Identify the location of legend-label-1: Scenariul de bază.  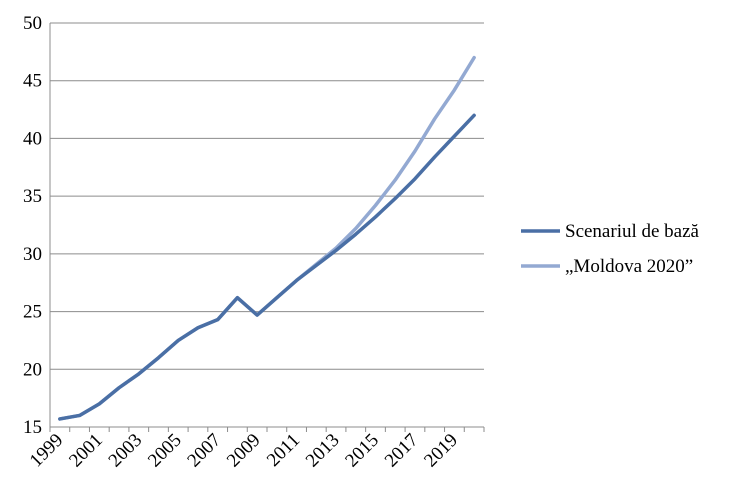
(632, 231).